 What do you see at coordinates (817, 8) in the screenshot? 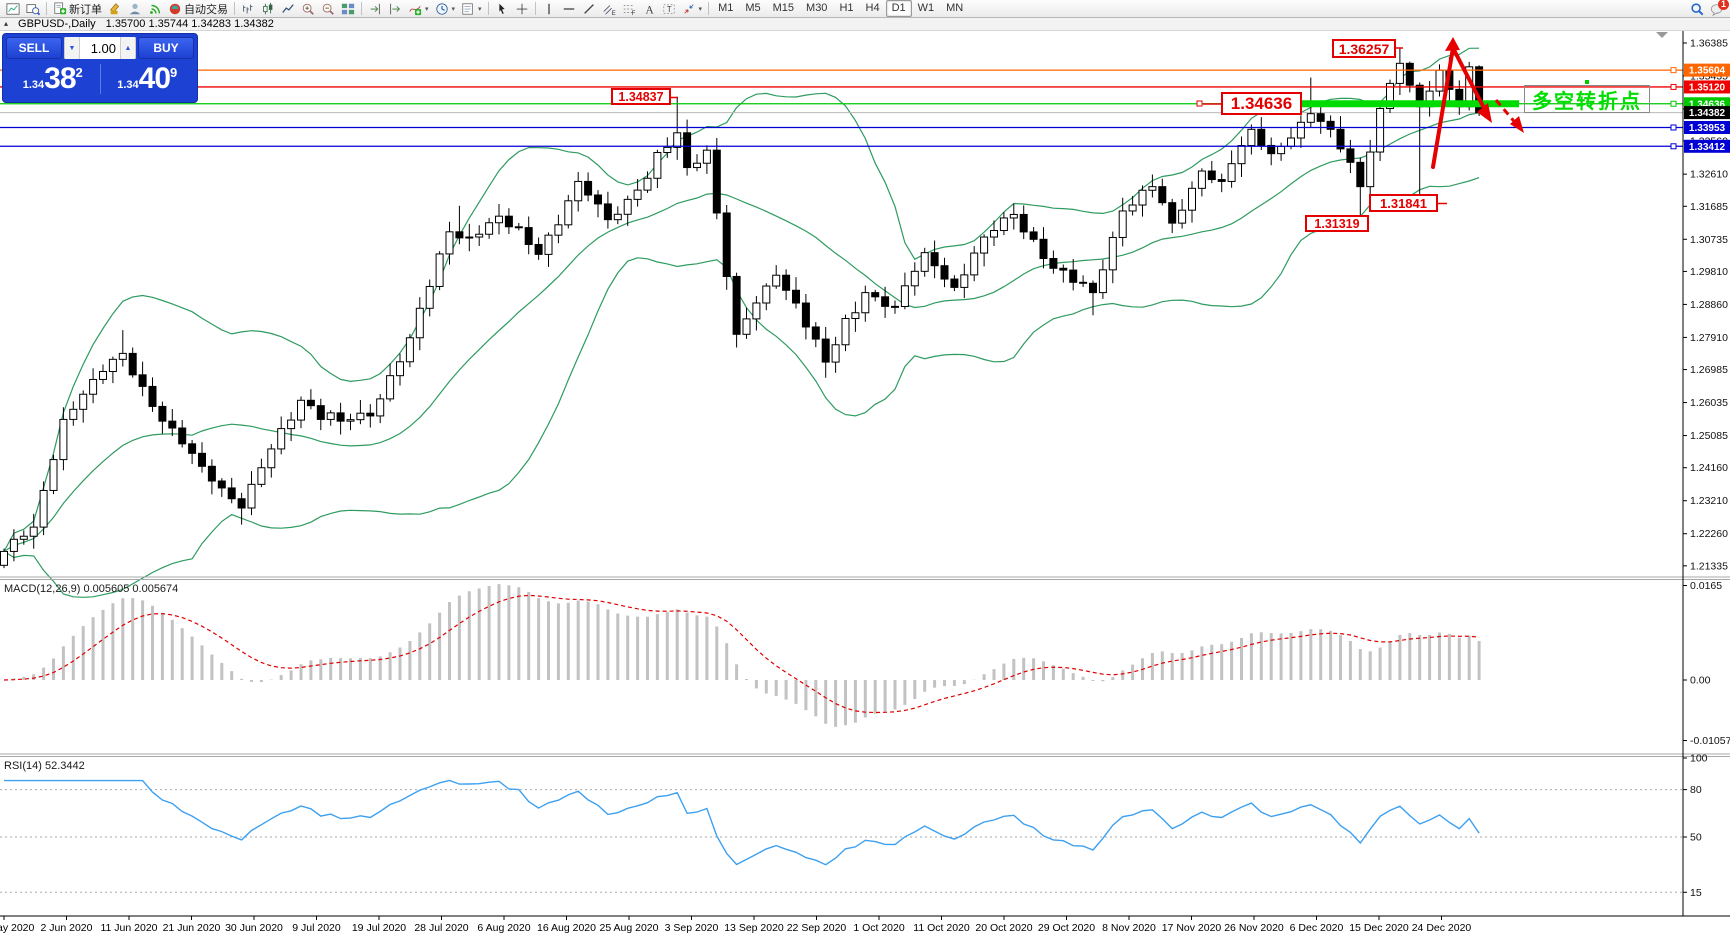
I see `timeframe-m30-button: M30` at bounding box center [817, 8].